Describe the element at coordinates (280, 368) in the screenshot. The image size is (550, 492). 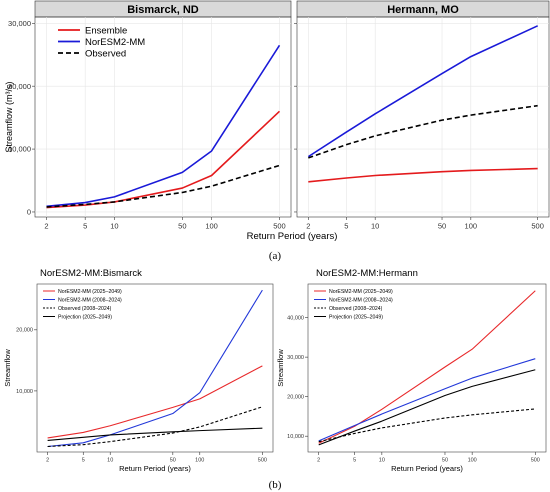
I see `y-axis-label-b-right: Streamflow` at that location.